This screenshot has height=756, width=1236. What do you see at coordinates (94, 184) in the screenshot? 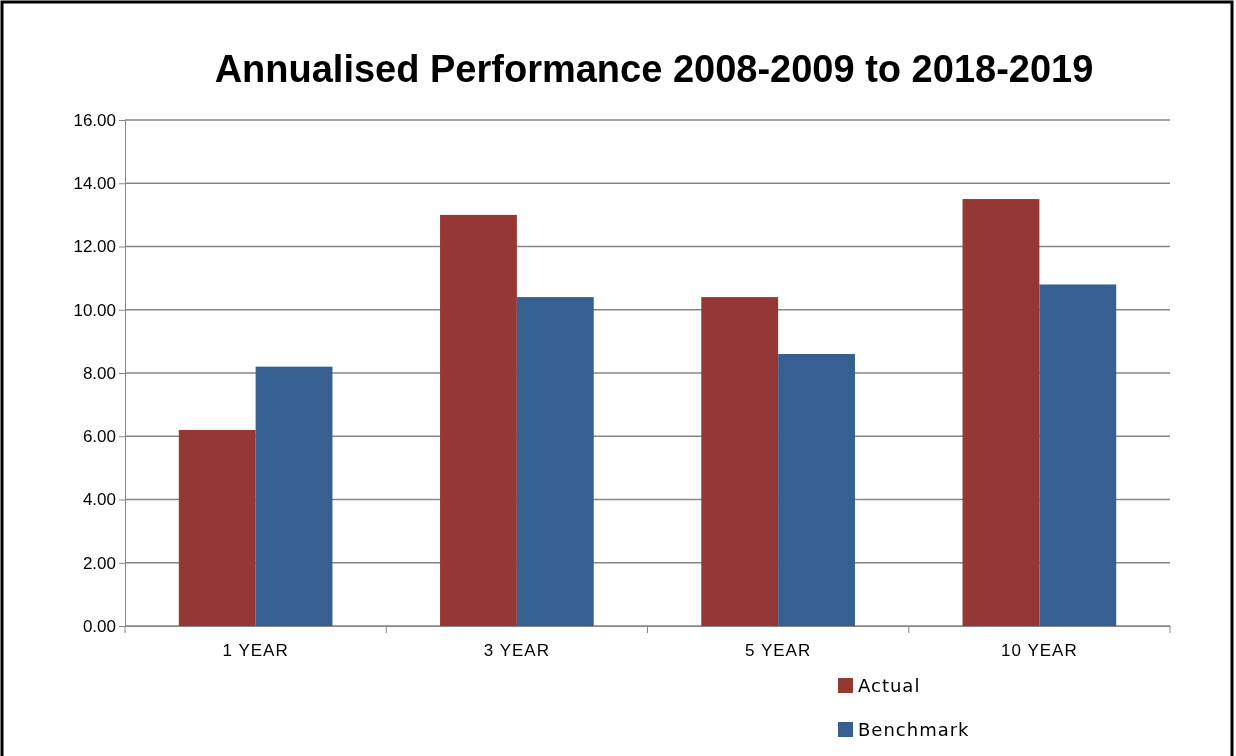
I see `y-tick-label: 14.00` at bounding box center [94, 184].